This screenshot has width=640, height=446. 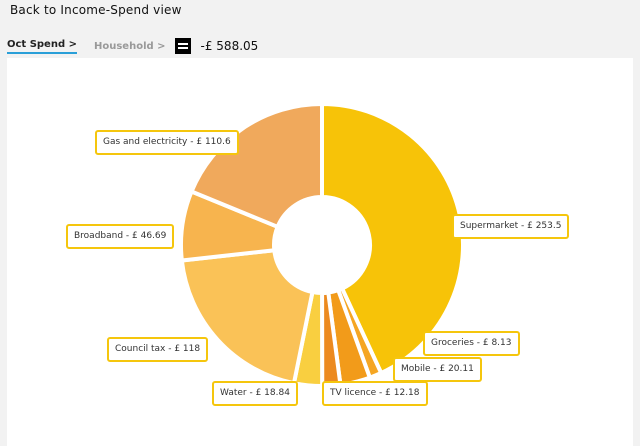 I want to click on slice-label-council-tax: Council tax - £ 118, so click(x=158, y=349).